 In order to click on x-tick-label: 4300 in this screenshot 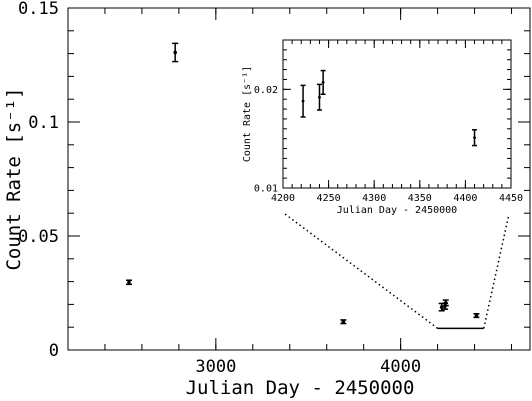, I will do `click(374, 198)`.